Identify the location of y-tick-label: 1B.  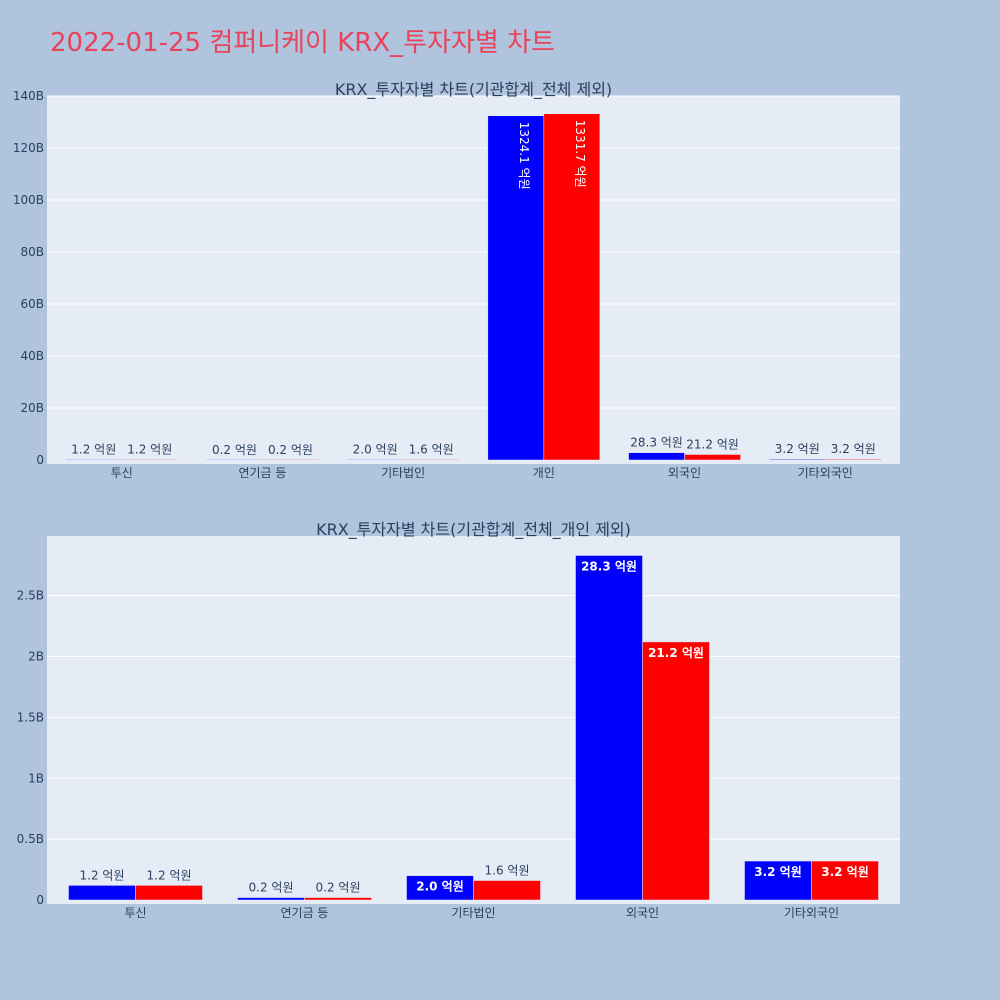
(36, 778).